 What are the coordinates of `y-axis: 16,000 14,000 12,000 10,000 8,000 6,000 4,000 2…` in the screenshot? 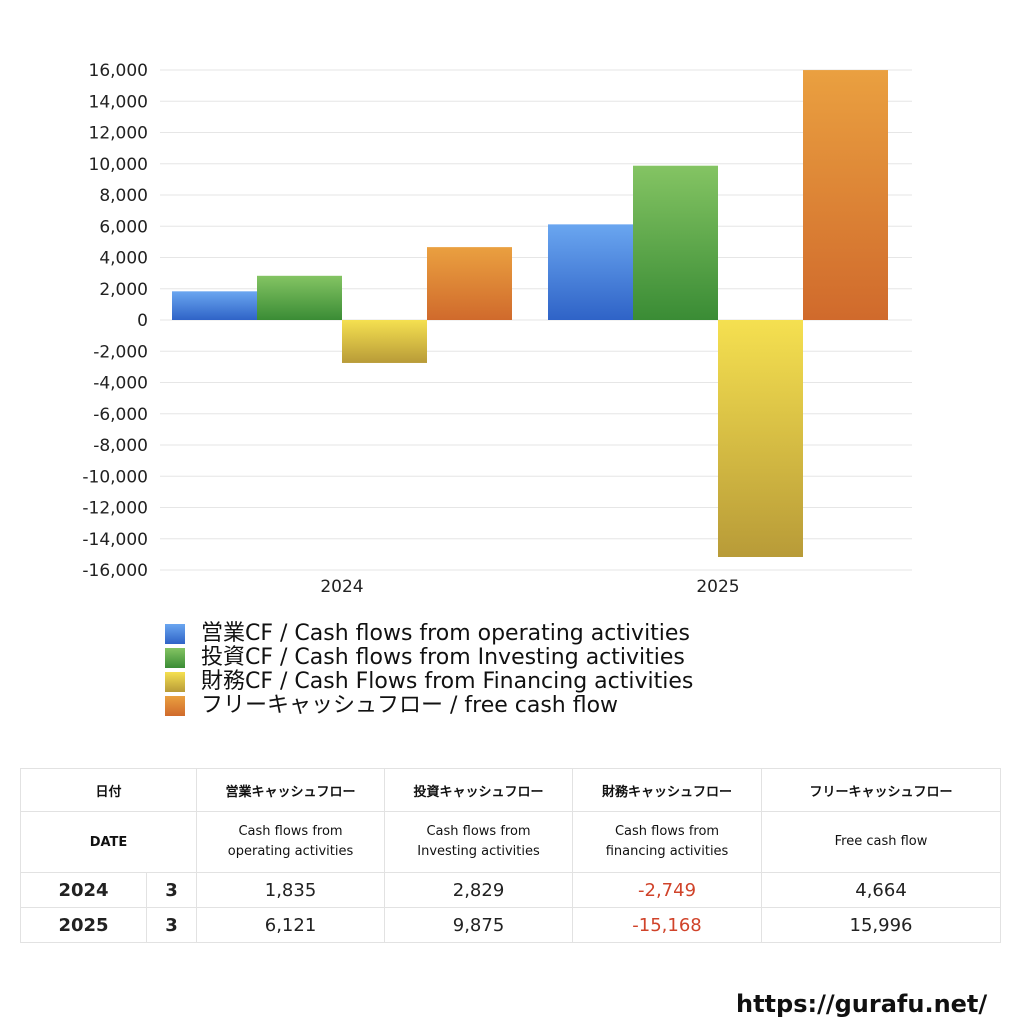 It's located at (115, 321).